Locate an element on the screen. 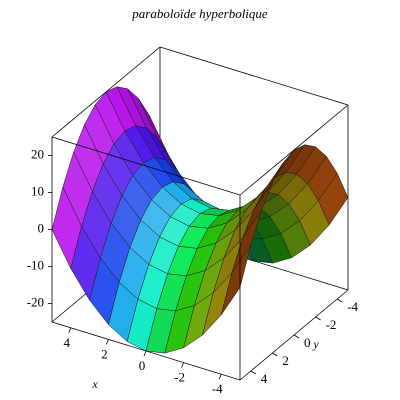  x-axis-label: x is located at coordinates (94, 384).